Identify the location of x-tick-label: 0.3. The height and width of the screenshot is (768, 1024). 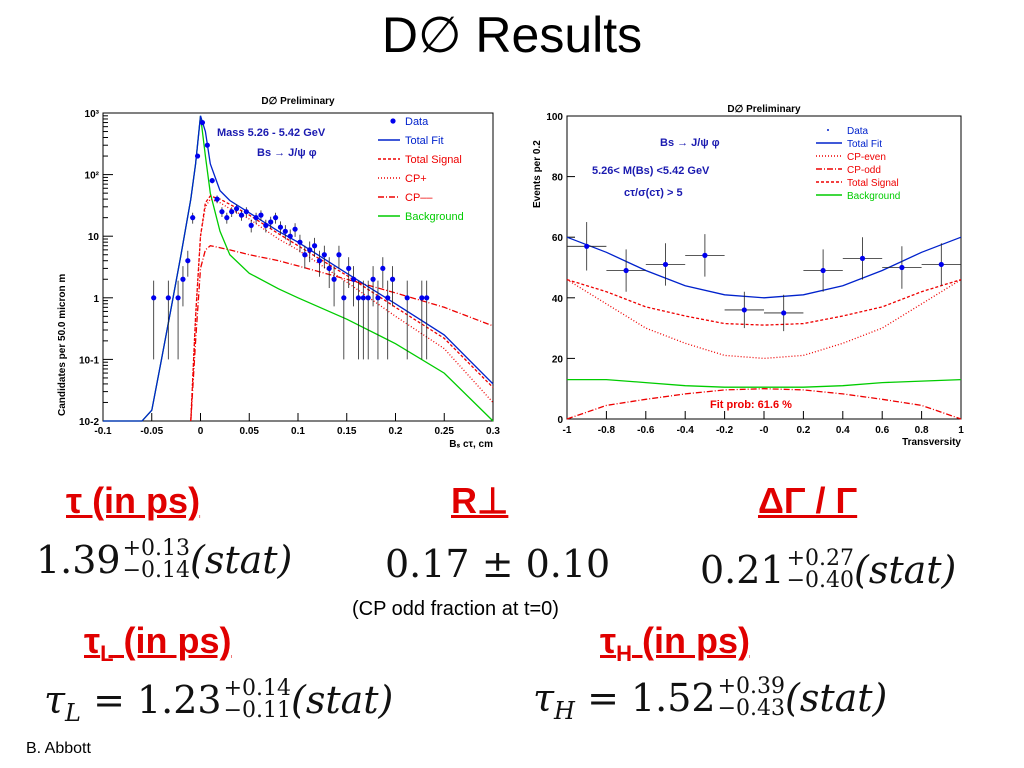
(493, 431).